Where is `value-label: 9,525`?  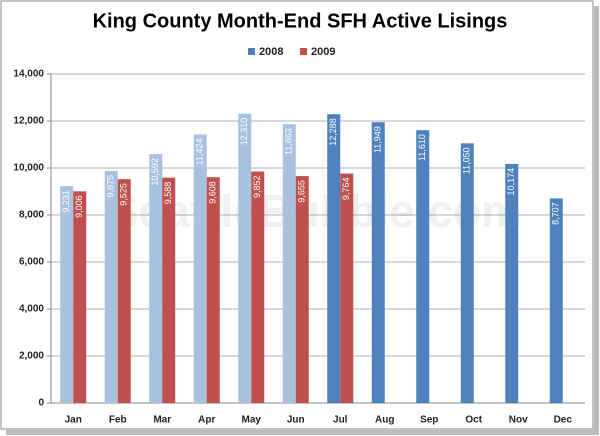 value-label: 9,525 is located at coordinates (124, 194).